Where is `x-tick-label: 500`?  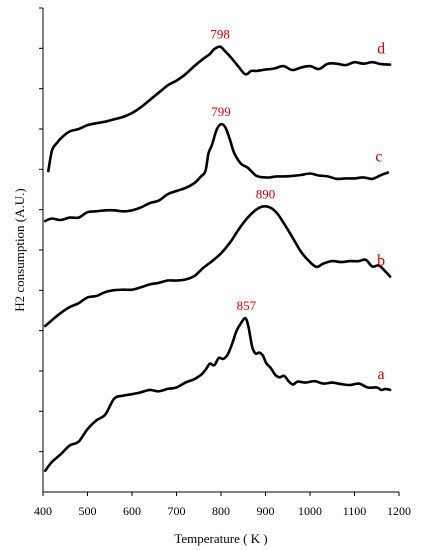 x-tick-label: 500 is located at coordinates (88, 511).